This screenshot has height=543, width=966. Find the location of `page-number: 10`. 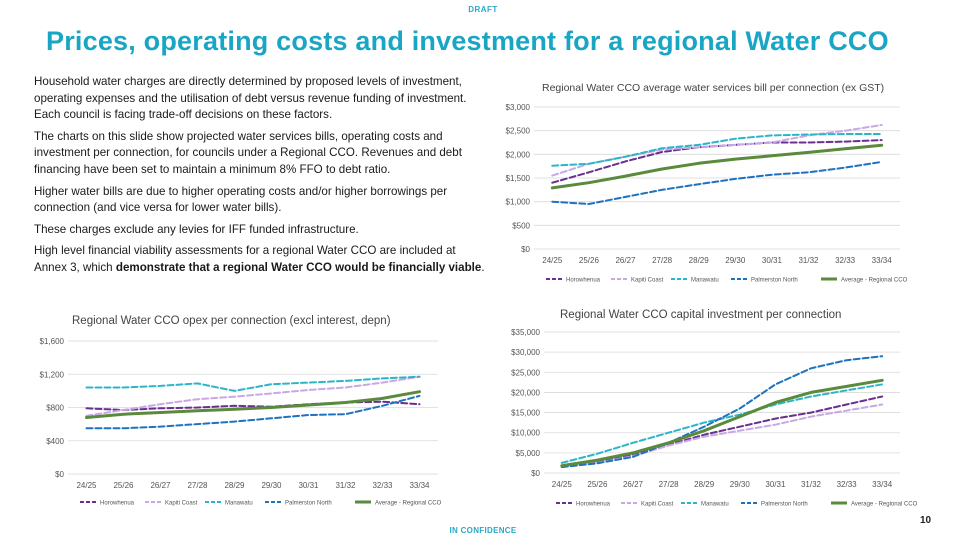

page-number: 10 is located at coordinates (926, 520).